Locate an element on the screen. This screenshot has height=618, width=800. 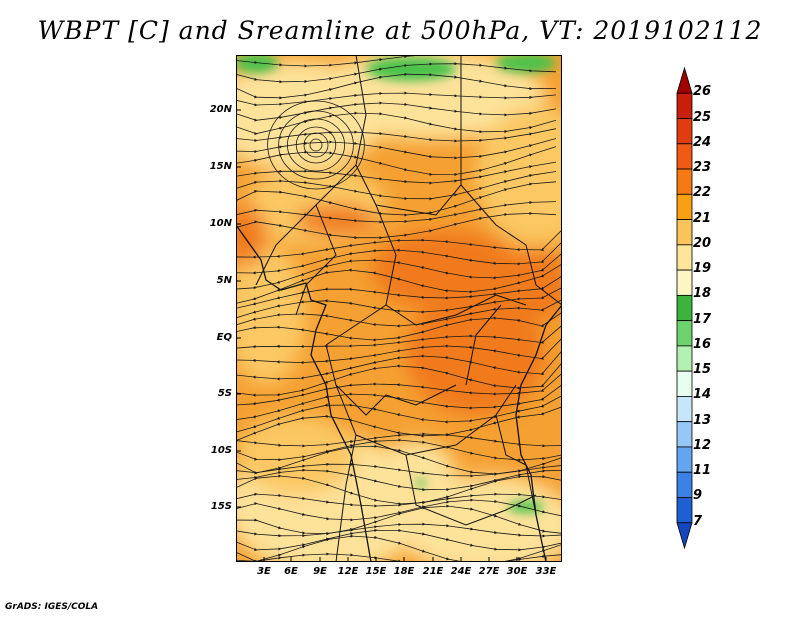
lat-label: EQ is located at coordinates (224, 337).